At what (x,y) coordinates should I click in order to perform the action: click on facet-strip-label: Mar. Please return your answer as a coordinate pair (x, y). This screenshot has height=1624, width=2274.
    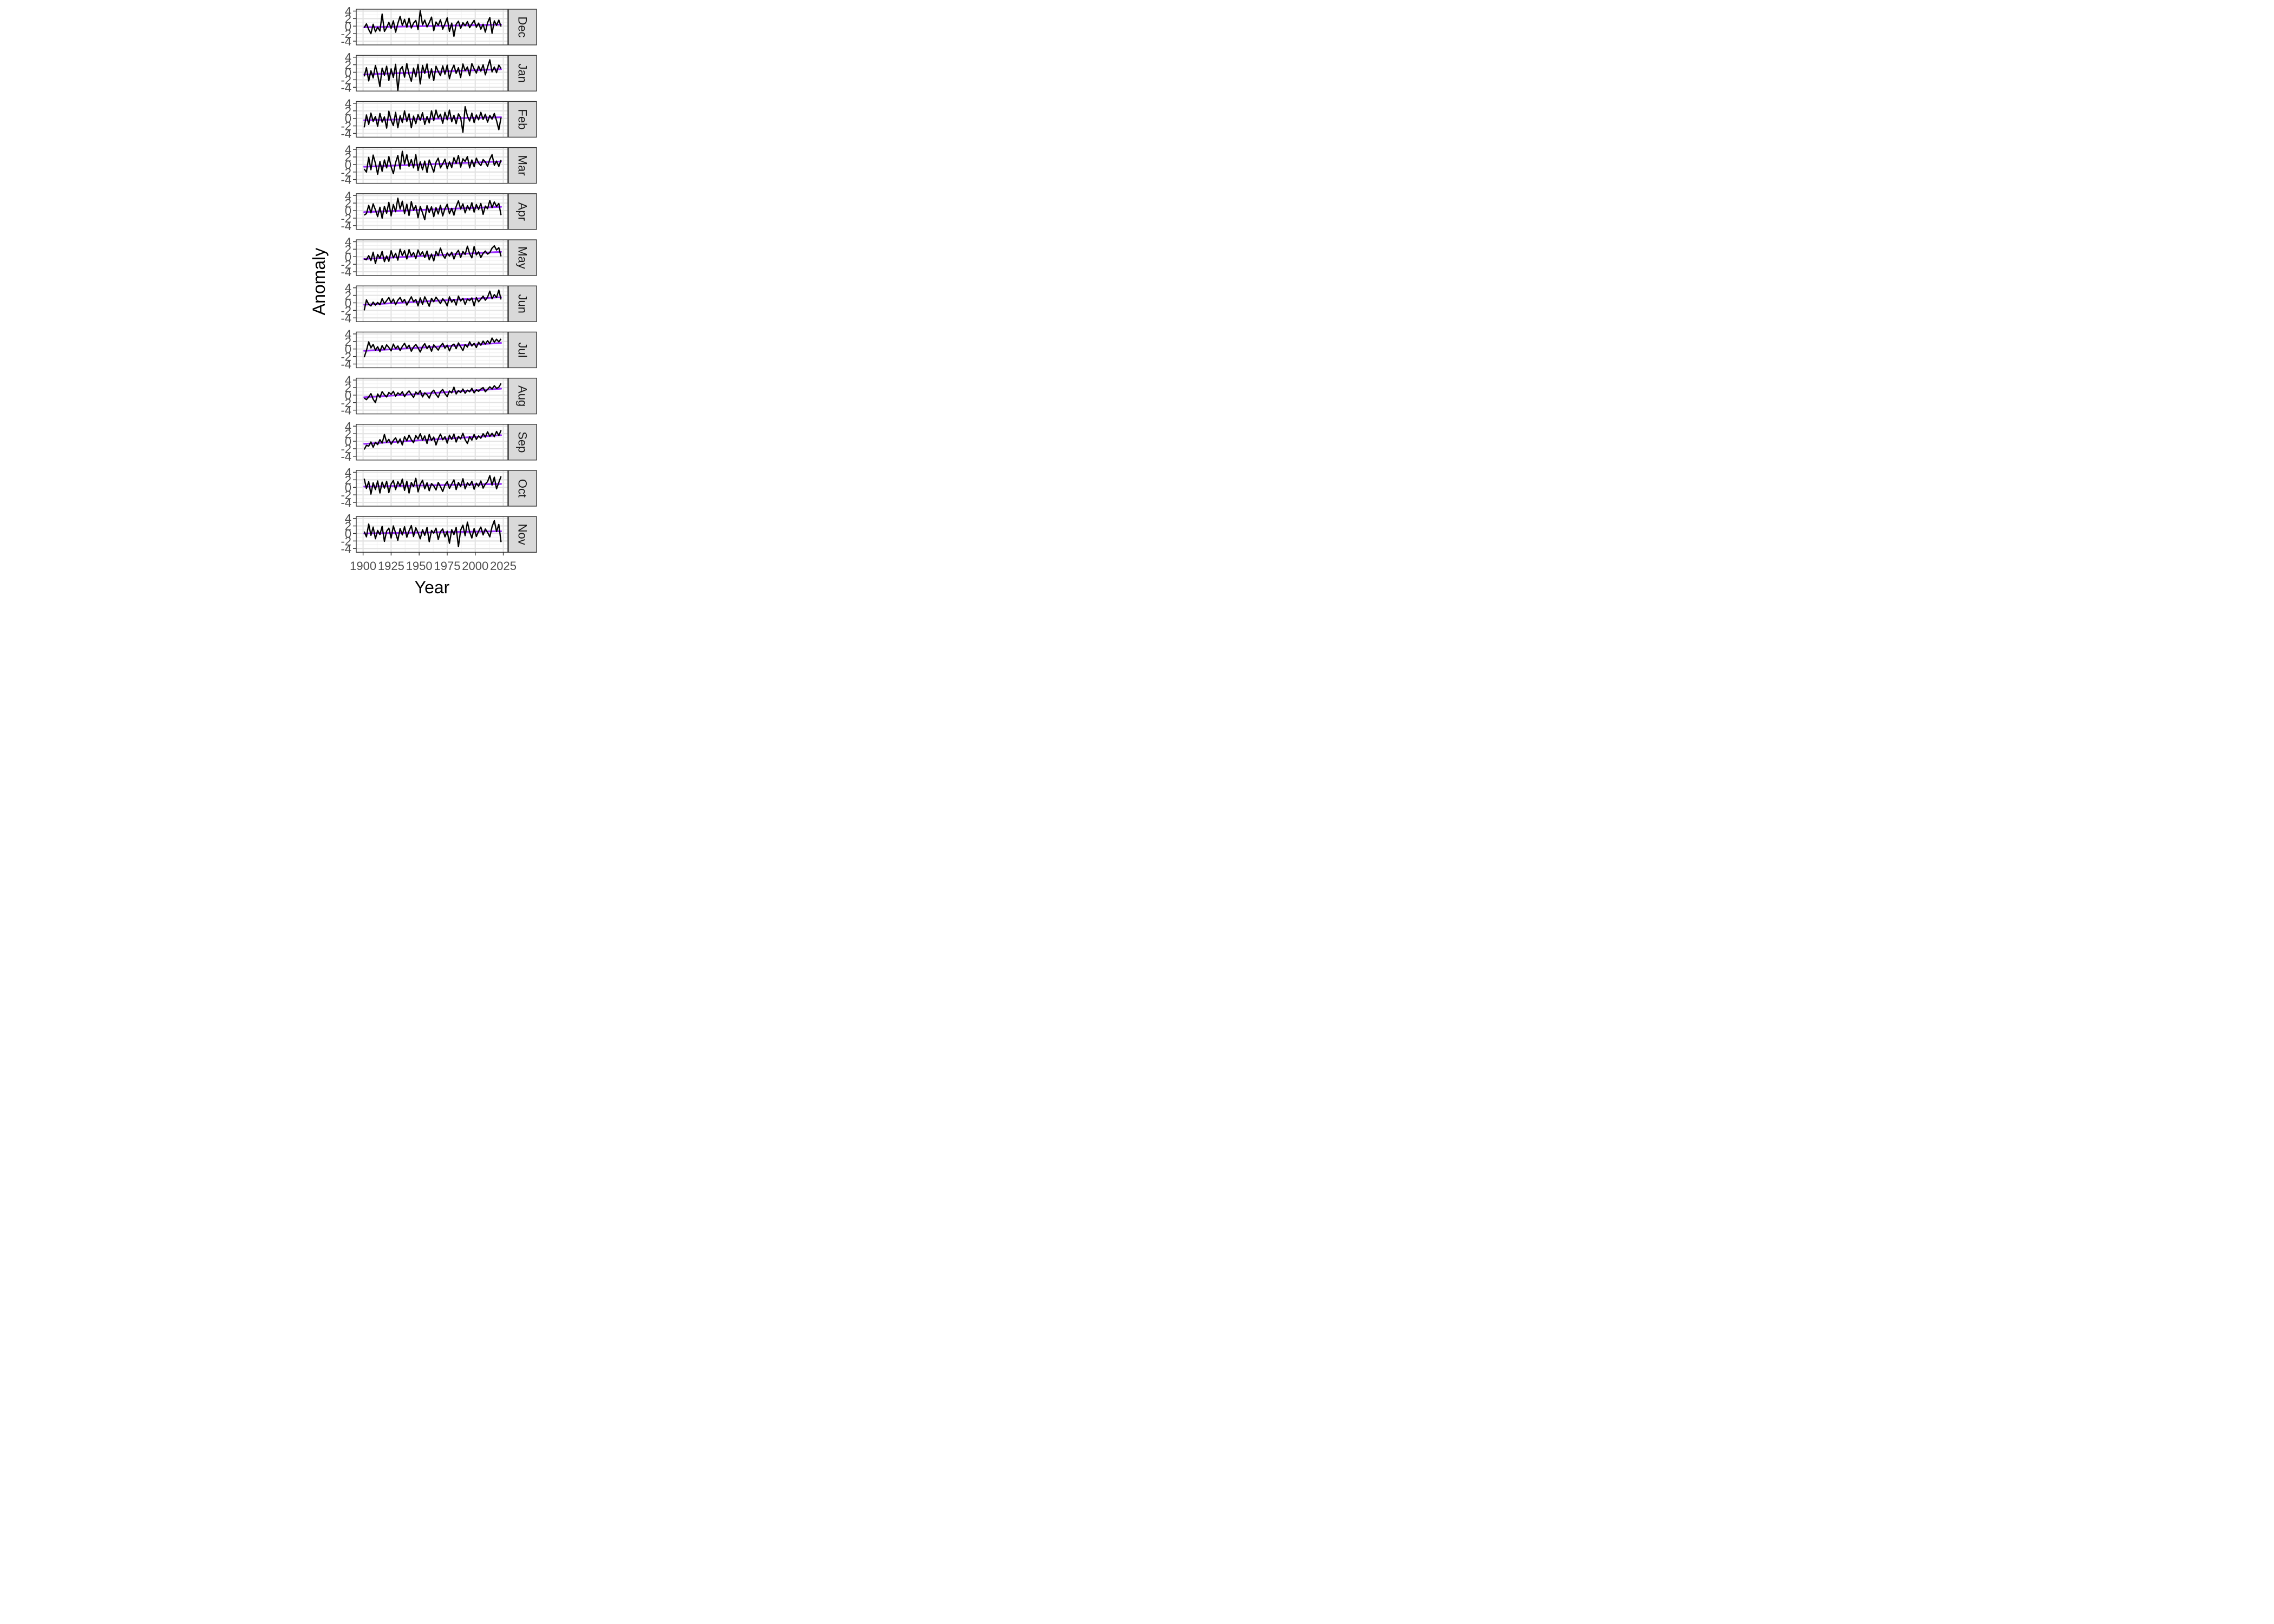
    Looking at the image, I should click on (523, 165).